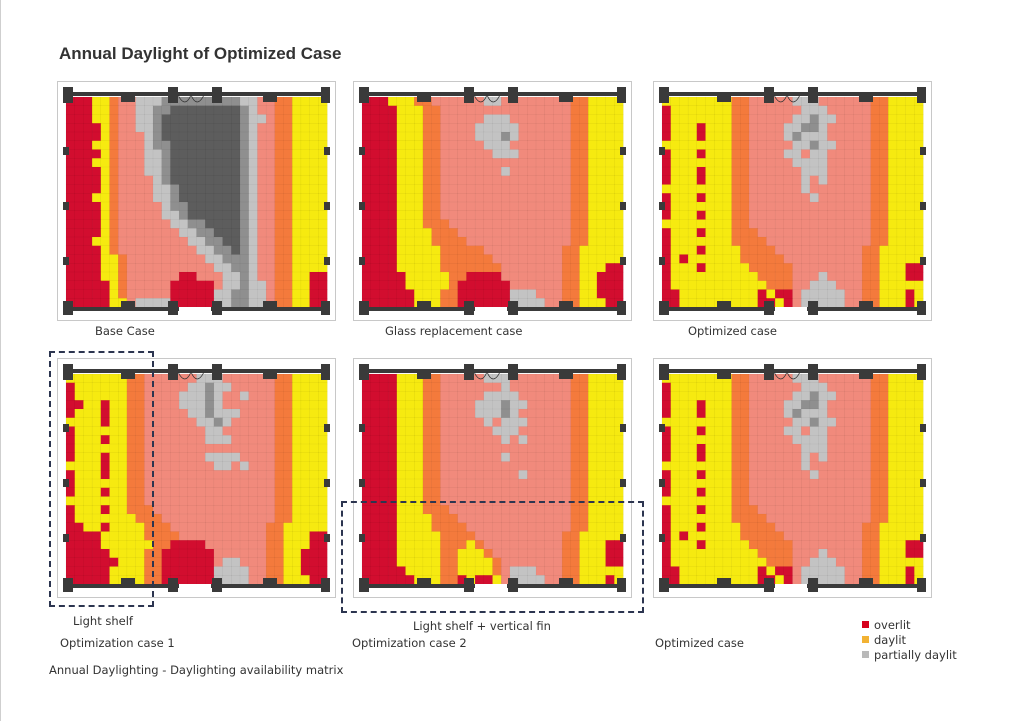 Image resolution: width=1024 pixels, height=723 pixels. Describe the element at coordinates (909, 639) in the screenshot. I see `legend-item-daylit: daylit` at that location.